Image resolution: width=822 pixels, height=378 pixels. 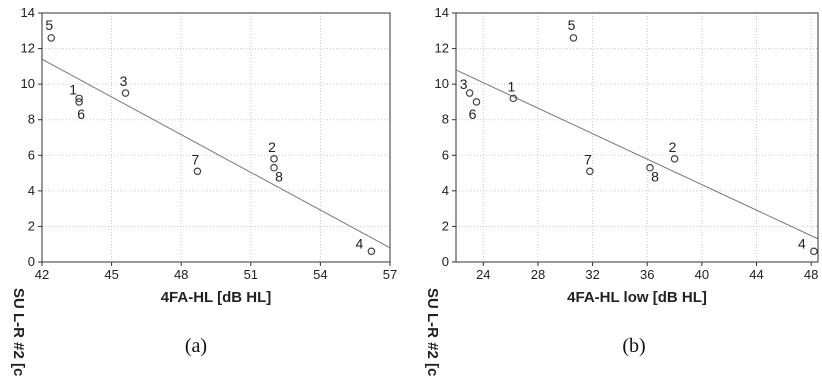 I want to click on x-tick-label: 42, so click(x=42, y=274).